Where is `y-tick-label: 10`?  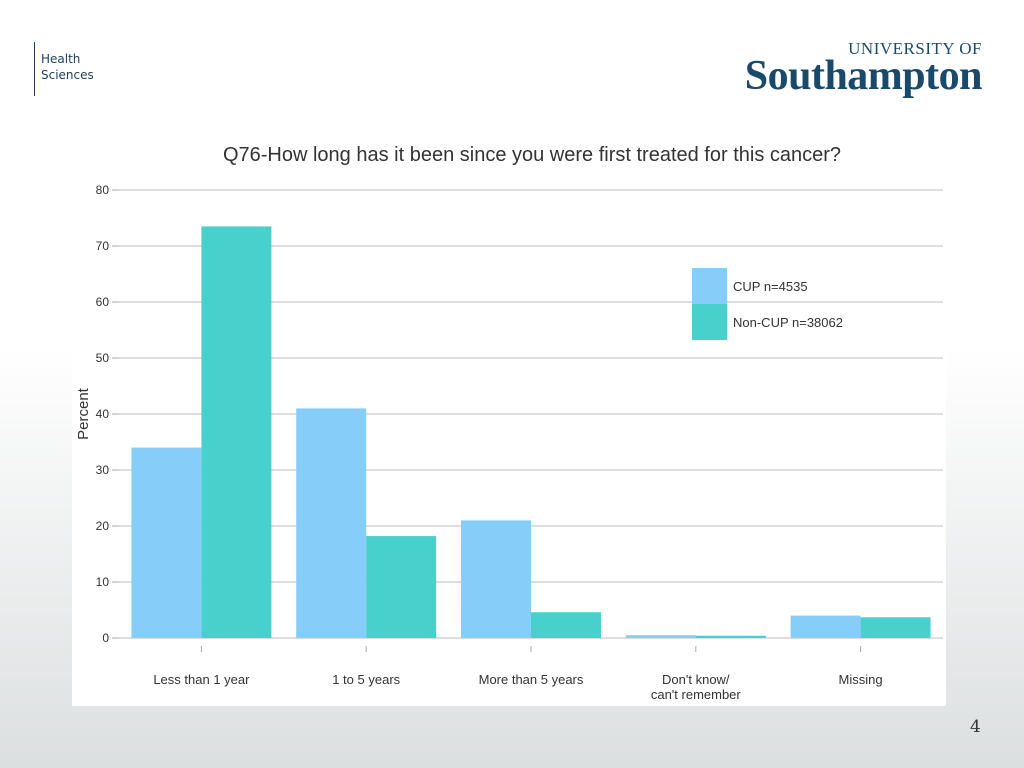 y-tick-label: 10 is located at coordinates (103, 582).